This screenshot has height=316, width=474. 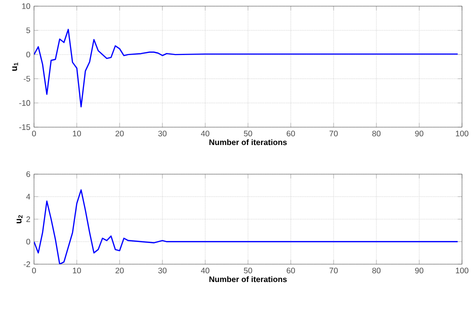 I want to click on y-tick-label: -5, so click(x=27, y=79).